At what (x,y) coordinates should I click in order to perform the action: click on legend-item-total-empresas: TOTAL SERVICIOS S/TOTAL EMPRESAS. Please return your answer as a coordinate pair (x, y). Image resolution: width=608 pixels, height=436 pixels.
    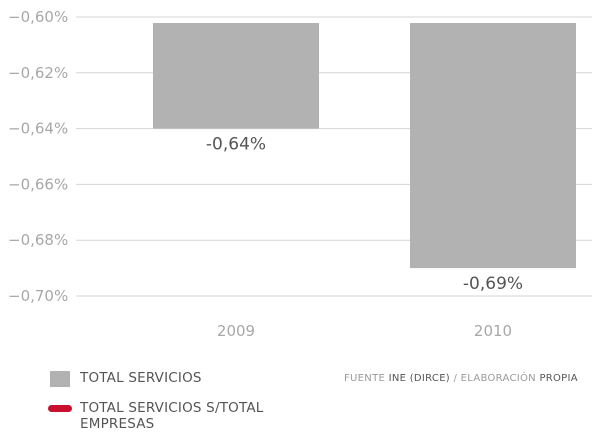
    Looking at the image, I should click on (183, 415).